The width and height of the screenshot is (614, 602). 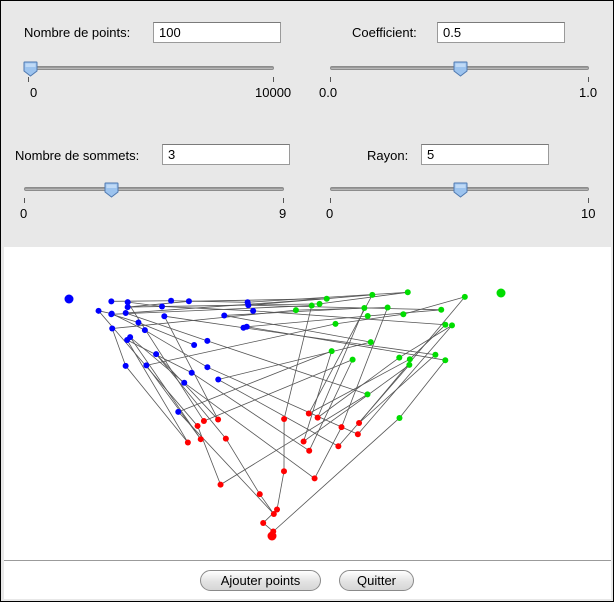 What do you see at coordinates (376, 580) in the screenshot?
I see `quit-button: Quitter` at bounding box center [376, 580].